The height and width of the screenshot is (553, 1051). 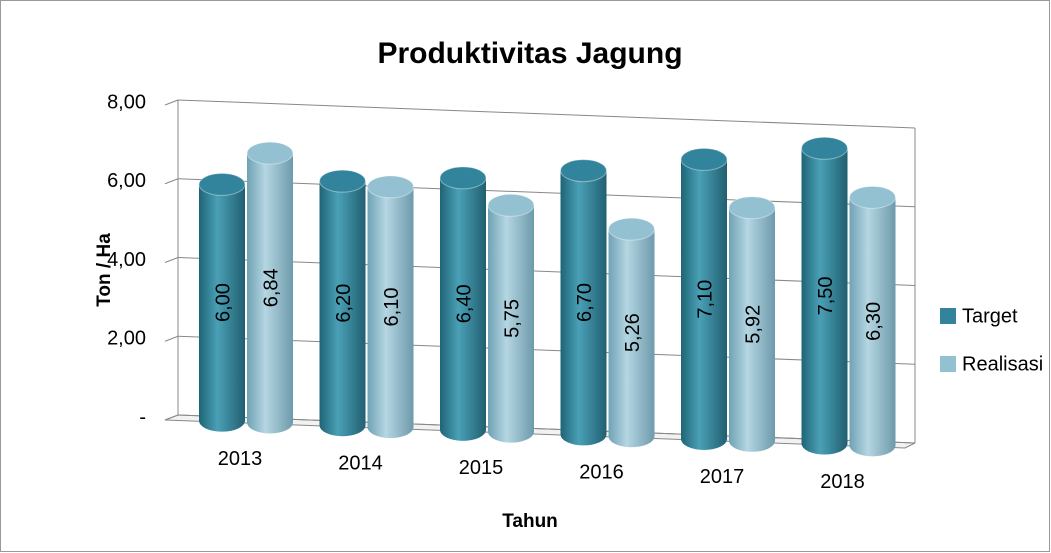 I want to click on y-tick-label: 4,00, so click(x=126, y=260).